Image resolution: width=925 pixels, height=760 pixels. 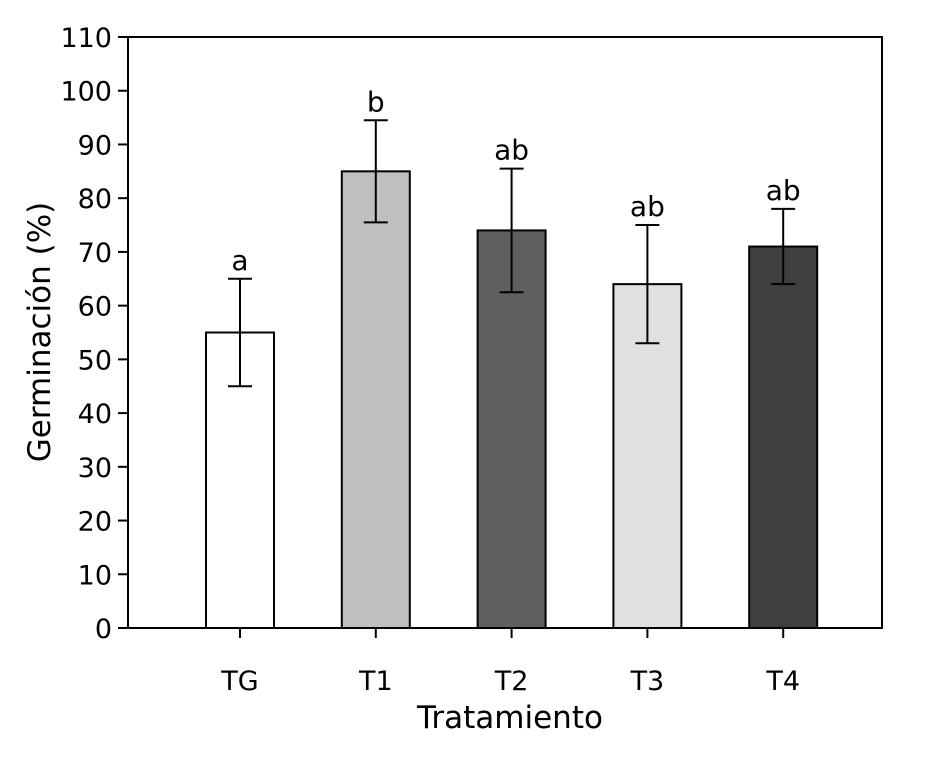 I want to click on x-tick-label-TG: TG, so click(x=239, y=681).